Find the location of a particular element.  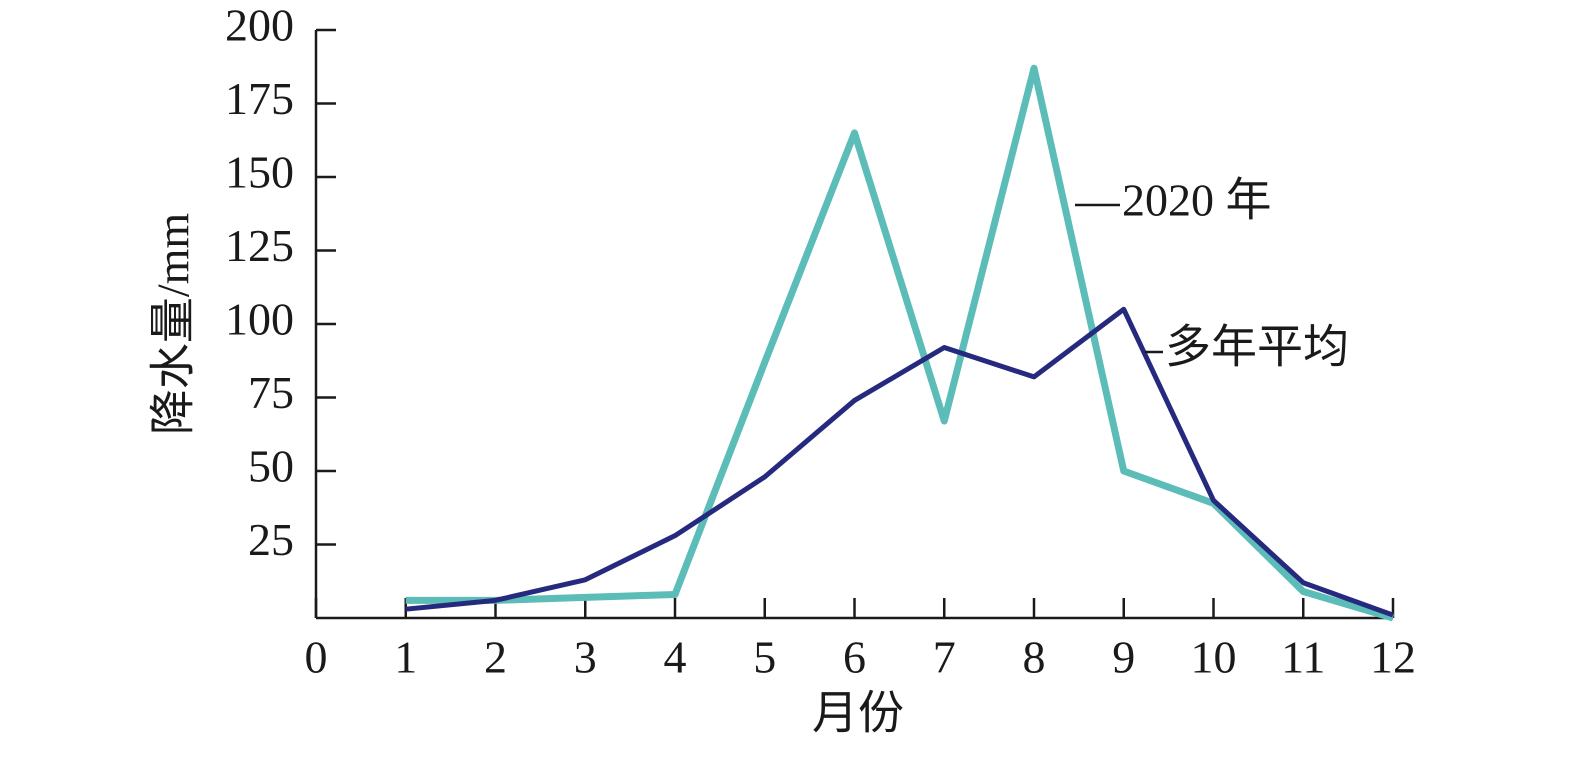

x-tick-label: 9 is located at coordinates (1123, 657).